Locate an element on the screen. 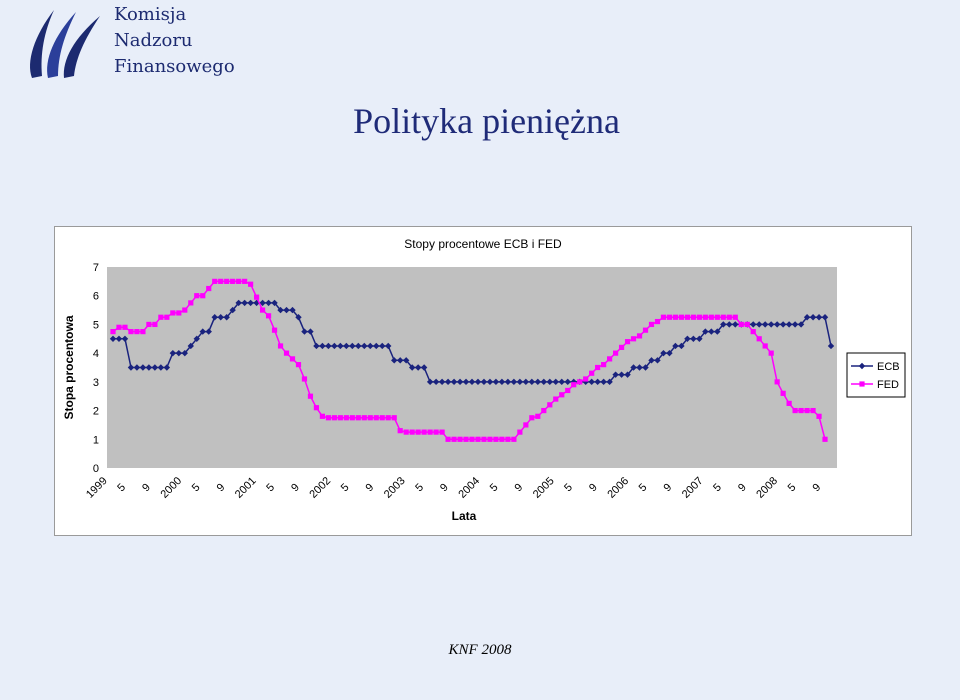 Image resolution: width=960 pixels, height=700 pixels. y-axis-label: Stopa procentowa is located at coordinates (69, 367).